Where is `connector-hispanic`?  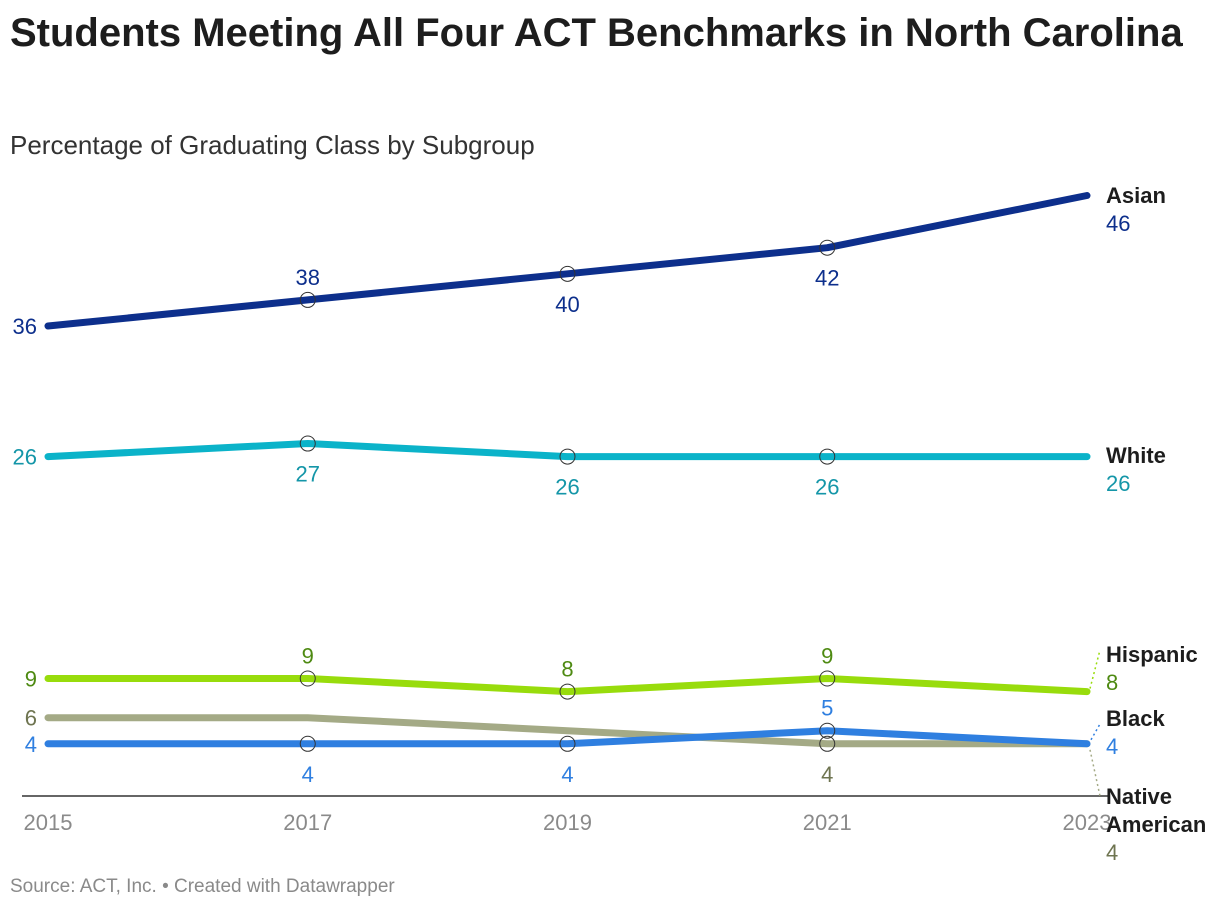 connector-hispanic is located at coordinates (1095, 669).